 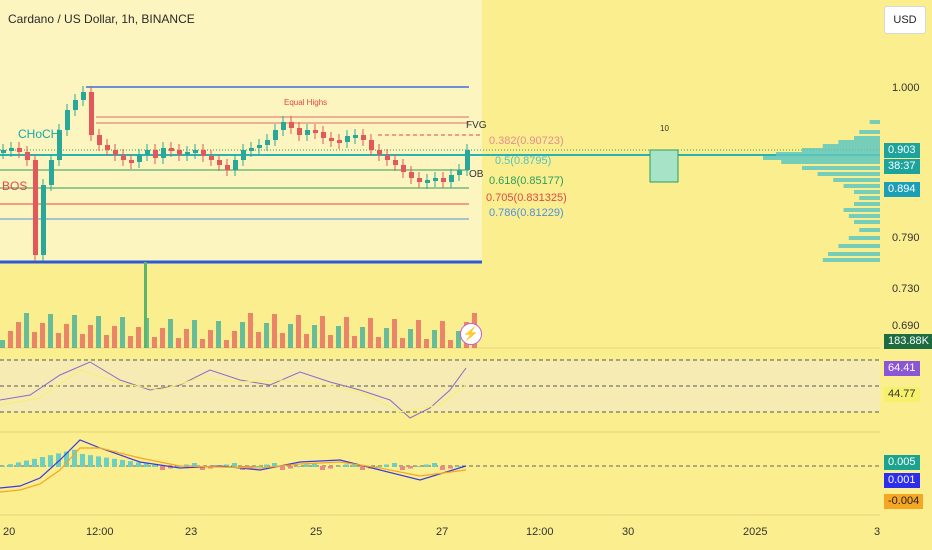 I want to click on currency-button: USD, so click(x=905, y=20).